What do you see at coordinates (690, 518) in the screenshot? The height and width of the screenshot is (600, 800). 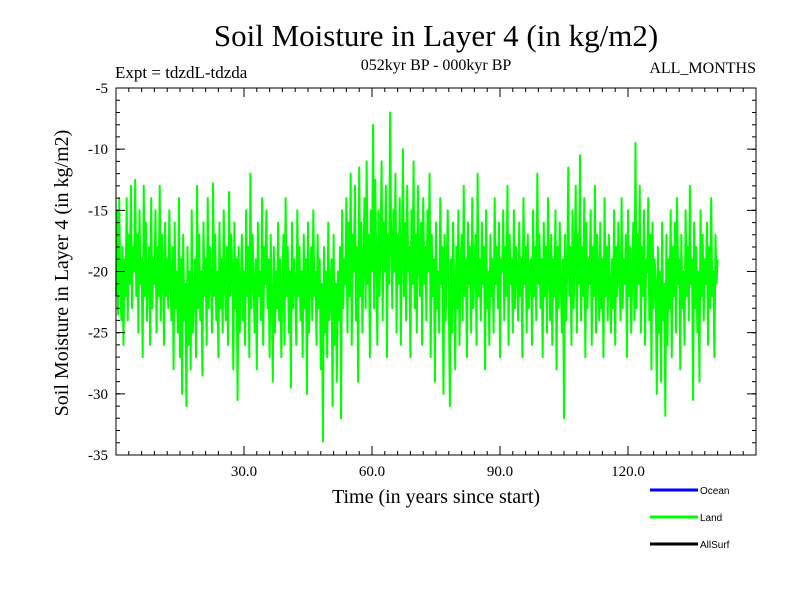 I see `legend: Ocean Land AllSurf` at bounding box center [690, 518].